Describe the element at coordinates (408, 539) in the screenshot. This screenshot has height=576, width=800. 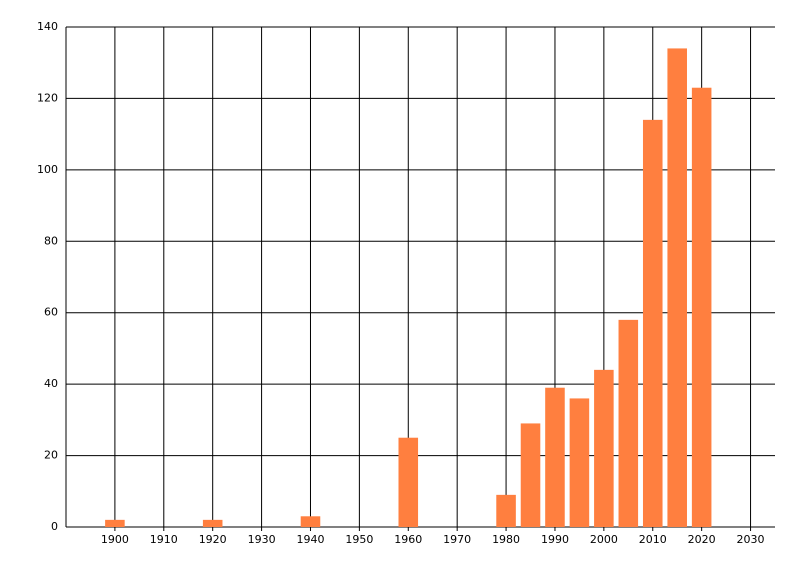
I see `x-tick-label: 1960` at that location.